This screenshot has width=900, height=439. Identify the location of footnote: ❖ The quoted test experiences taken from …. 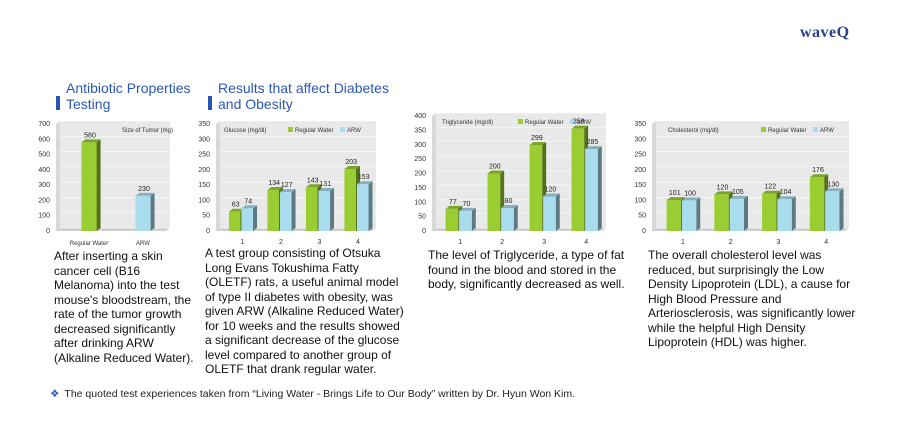
(312, 394).